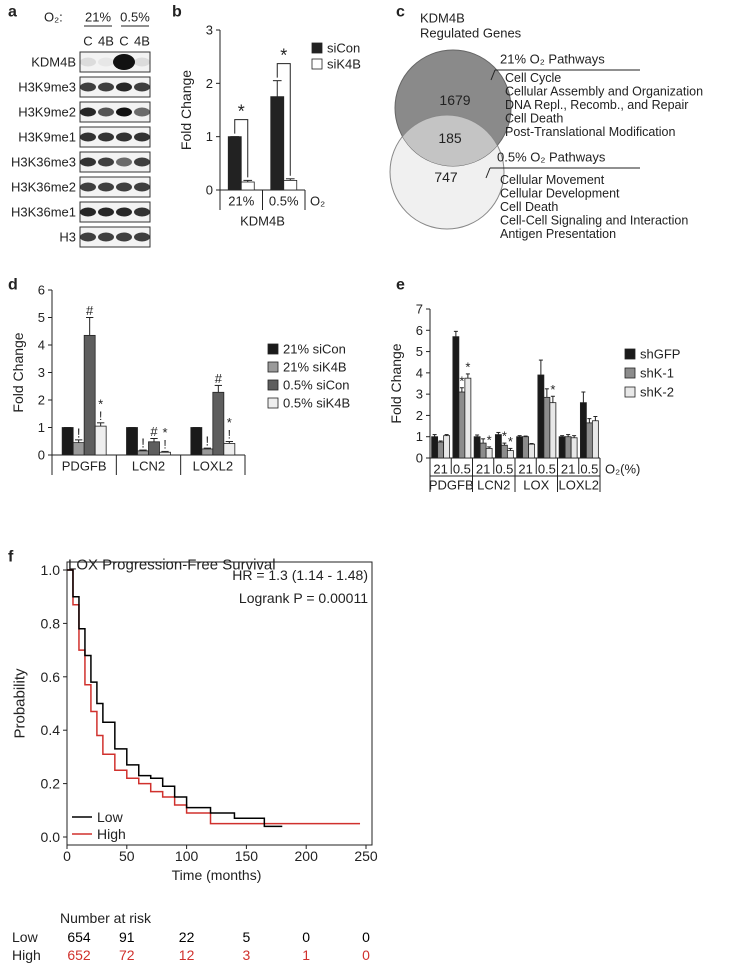  Describe the element at coordinates (568, 469) in the screenshot. I see `x-tick-label: 21` at that location.